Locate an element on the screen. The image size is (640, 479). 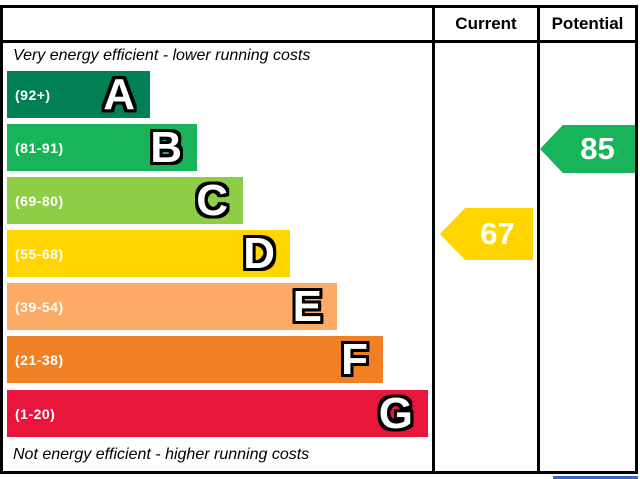
current-rating-arrow: 67 is located at coordinates (486, 234).